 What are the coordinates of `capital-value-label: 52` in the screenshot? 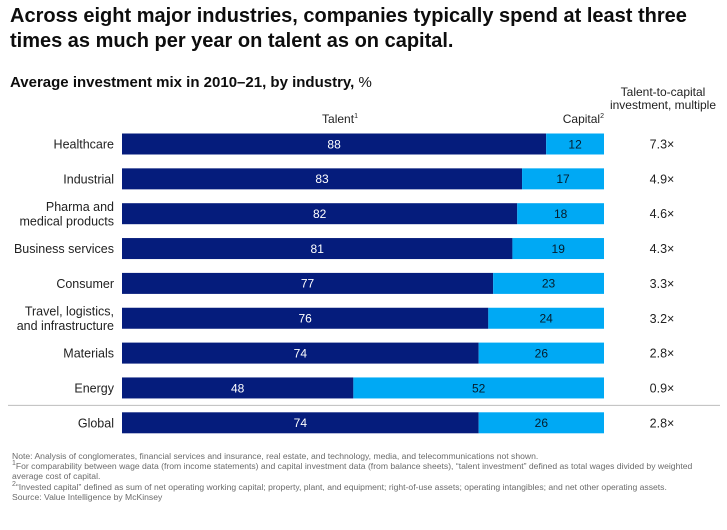 It's located at (479, 388).